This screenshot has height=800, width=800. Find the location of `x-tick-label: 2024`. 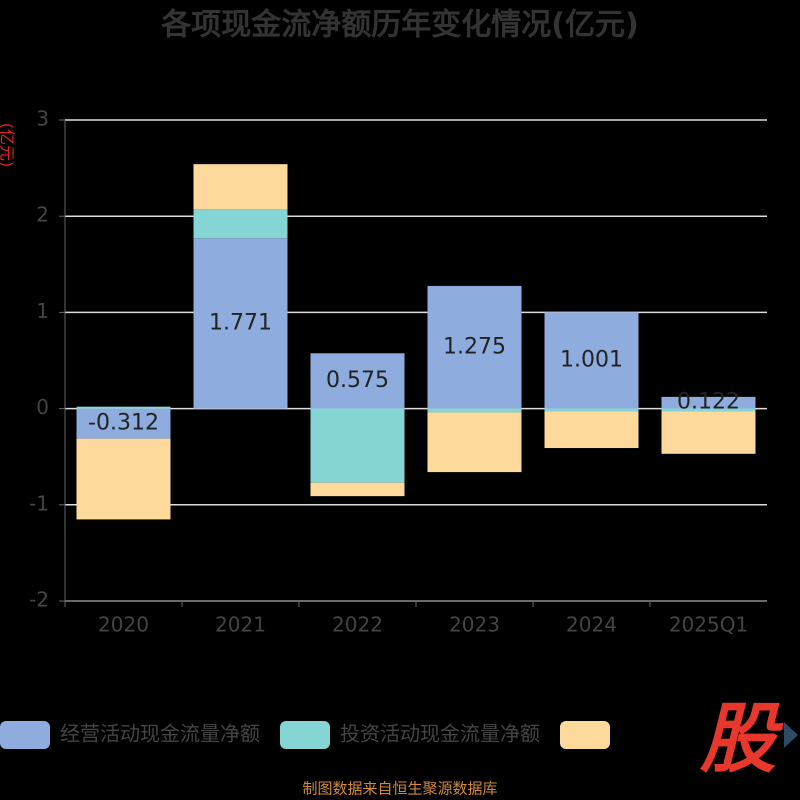

x-tick-label: 2024 is located at coordinates (591, 625).